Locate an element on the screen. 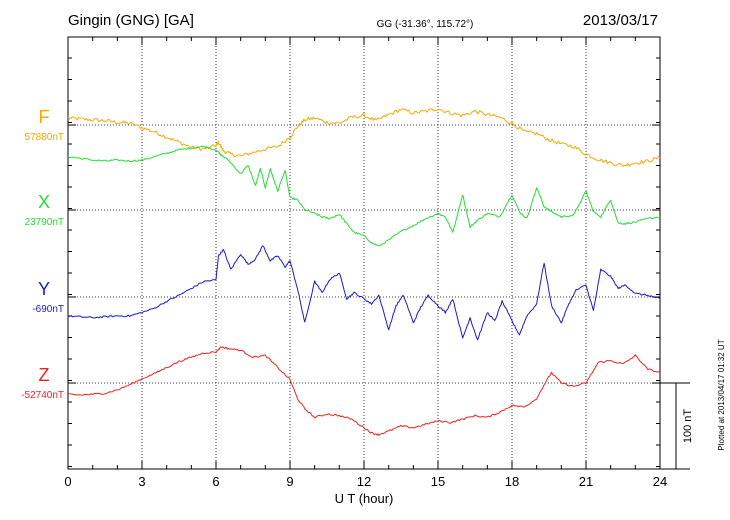 The height and width of the screenshot is (520, 730). series-baseline-y: -690nT is located at coordinates (48, 309).